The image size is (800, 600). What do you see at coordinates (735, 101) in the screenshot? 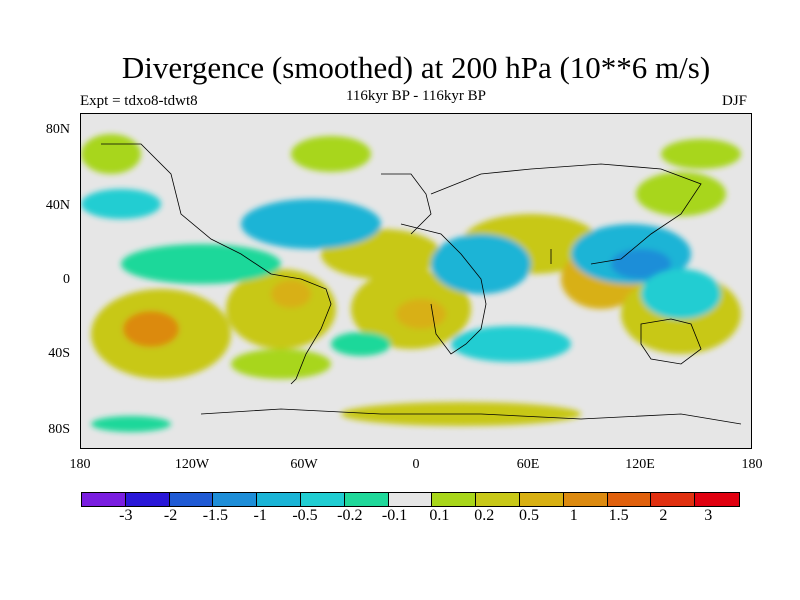
I see `season-label: DJF` at bounding box center [735, 101].